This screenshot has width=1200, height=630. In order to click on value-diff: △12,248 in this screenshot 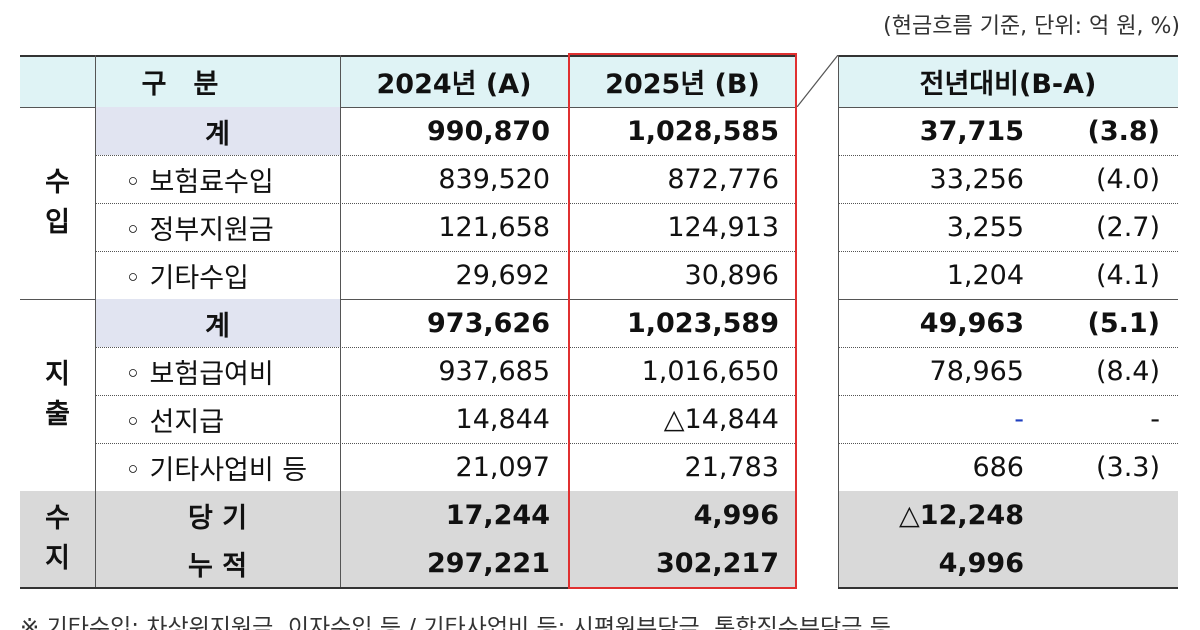, I will do `click(961, 515)`.